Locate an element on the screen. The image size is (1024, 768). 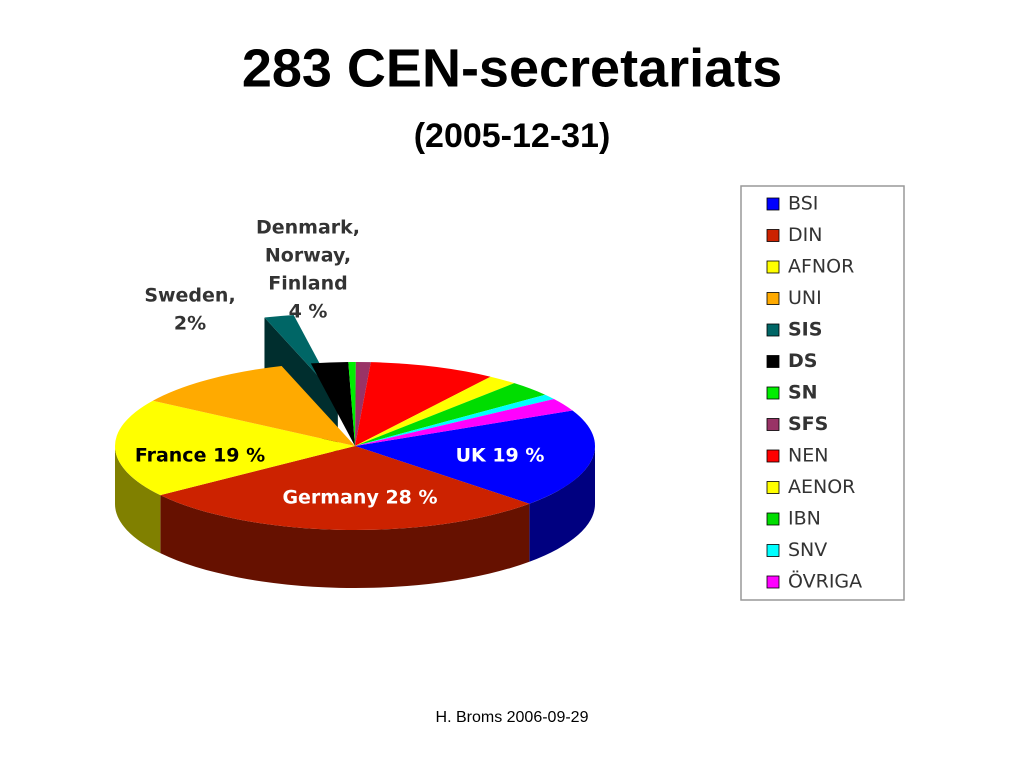
legend-label: AFNOR is located at coordinates (821, 267).